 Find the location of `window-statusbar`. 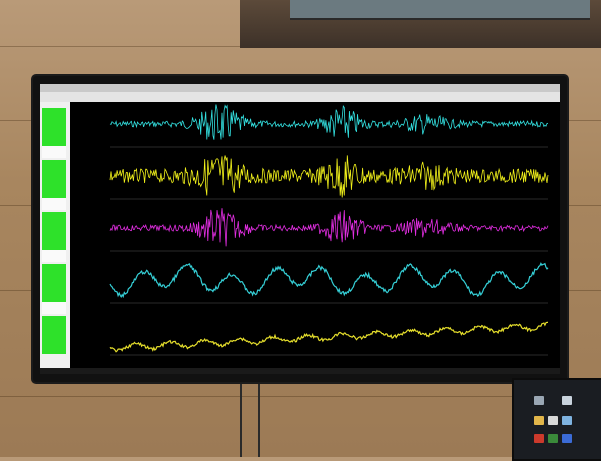

window-statusbar is located at coordinates (300, 371).